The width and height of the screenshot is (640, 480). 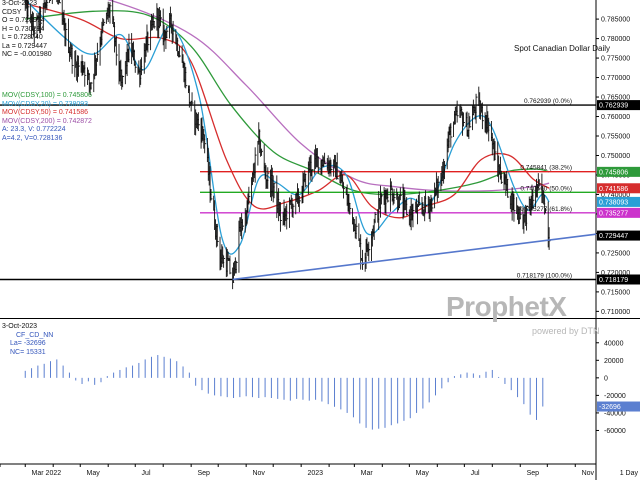 I want to click on net-tick-label: 0, so click(x=606, y=378).